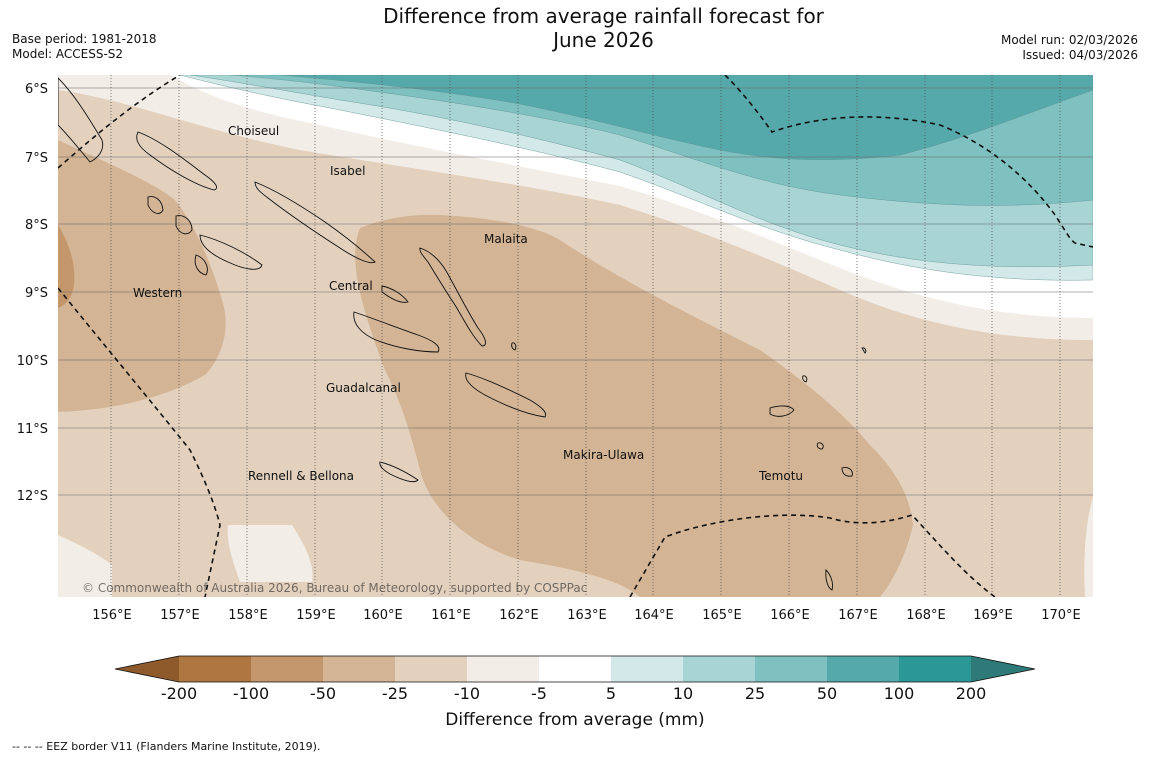 The width and height of the screenshot is (1150, 758). I want to click on eez-border-south, so click(812, 555).